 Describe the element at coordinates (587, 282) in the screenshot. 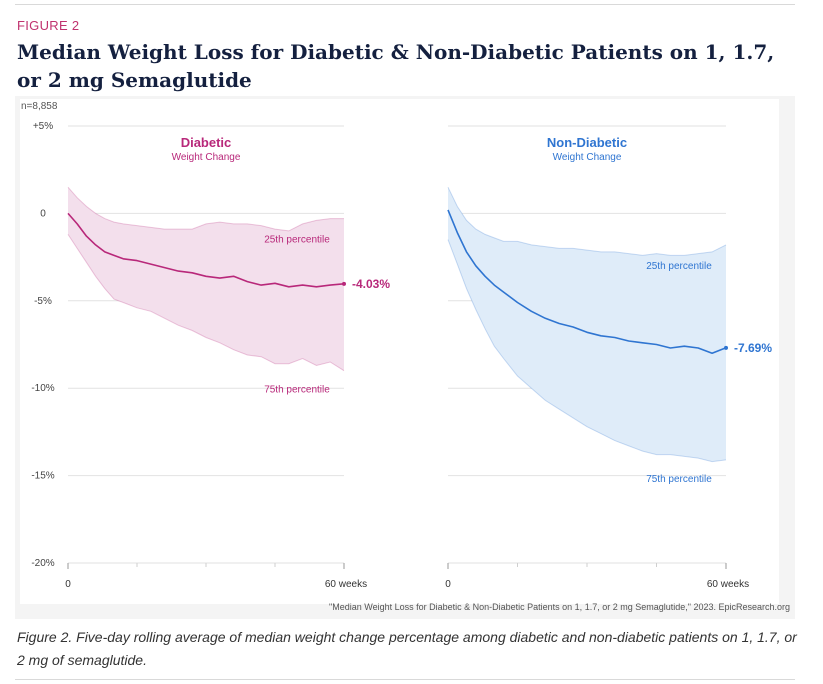

I see `non-diabetic-median-line` at that location.